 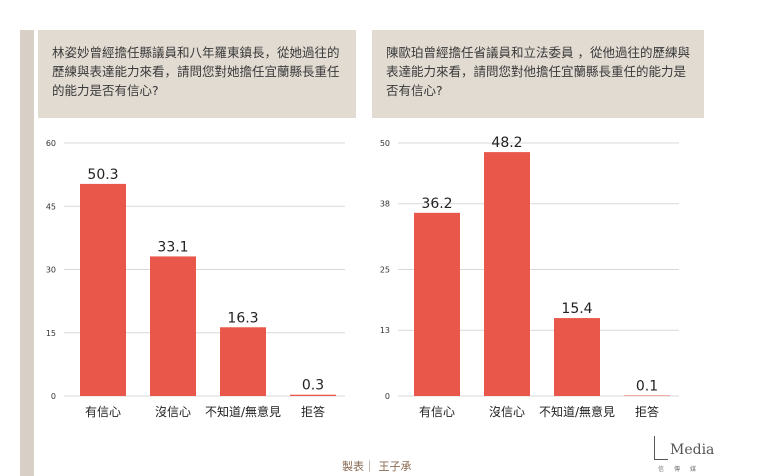 What do you see at coordinates (313, 386) in the screenshot?
I see `data-label: 0.3` at bounding box center [313, 386].